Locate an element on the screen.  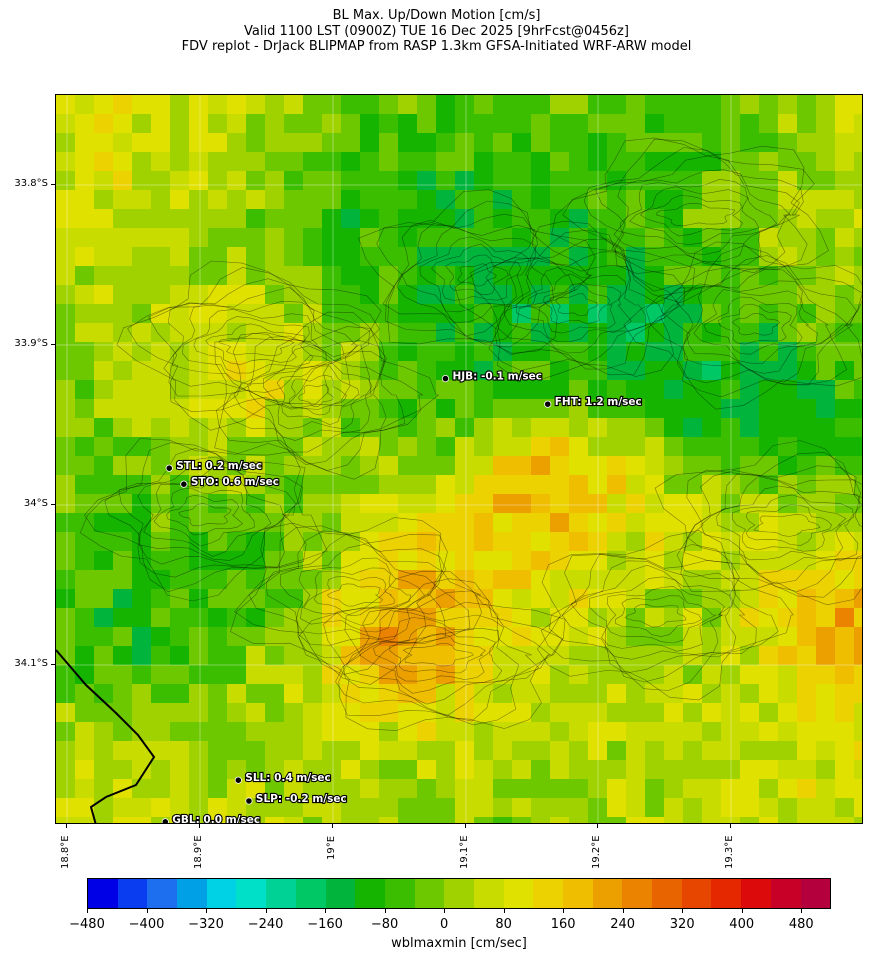
lon-label: 19.2°E is located at coordinates (596, 852).